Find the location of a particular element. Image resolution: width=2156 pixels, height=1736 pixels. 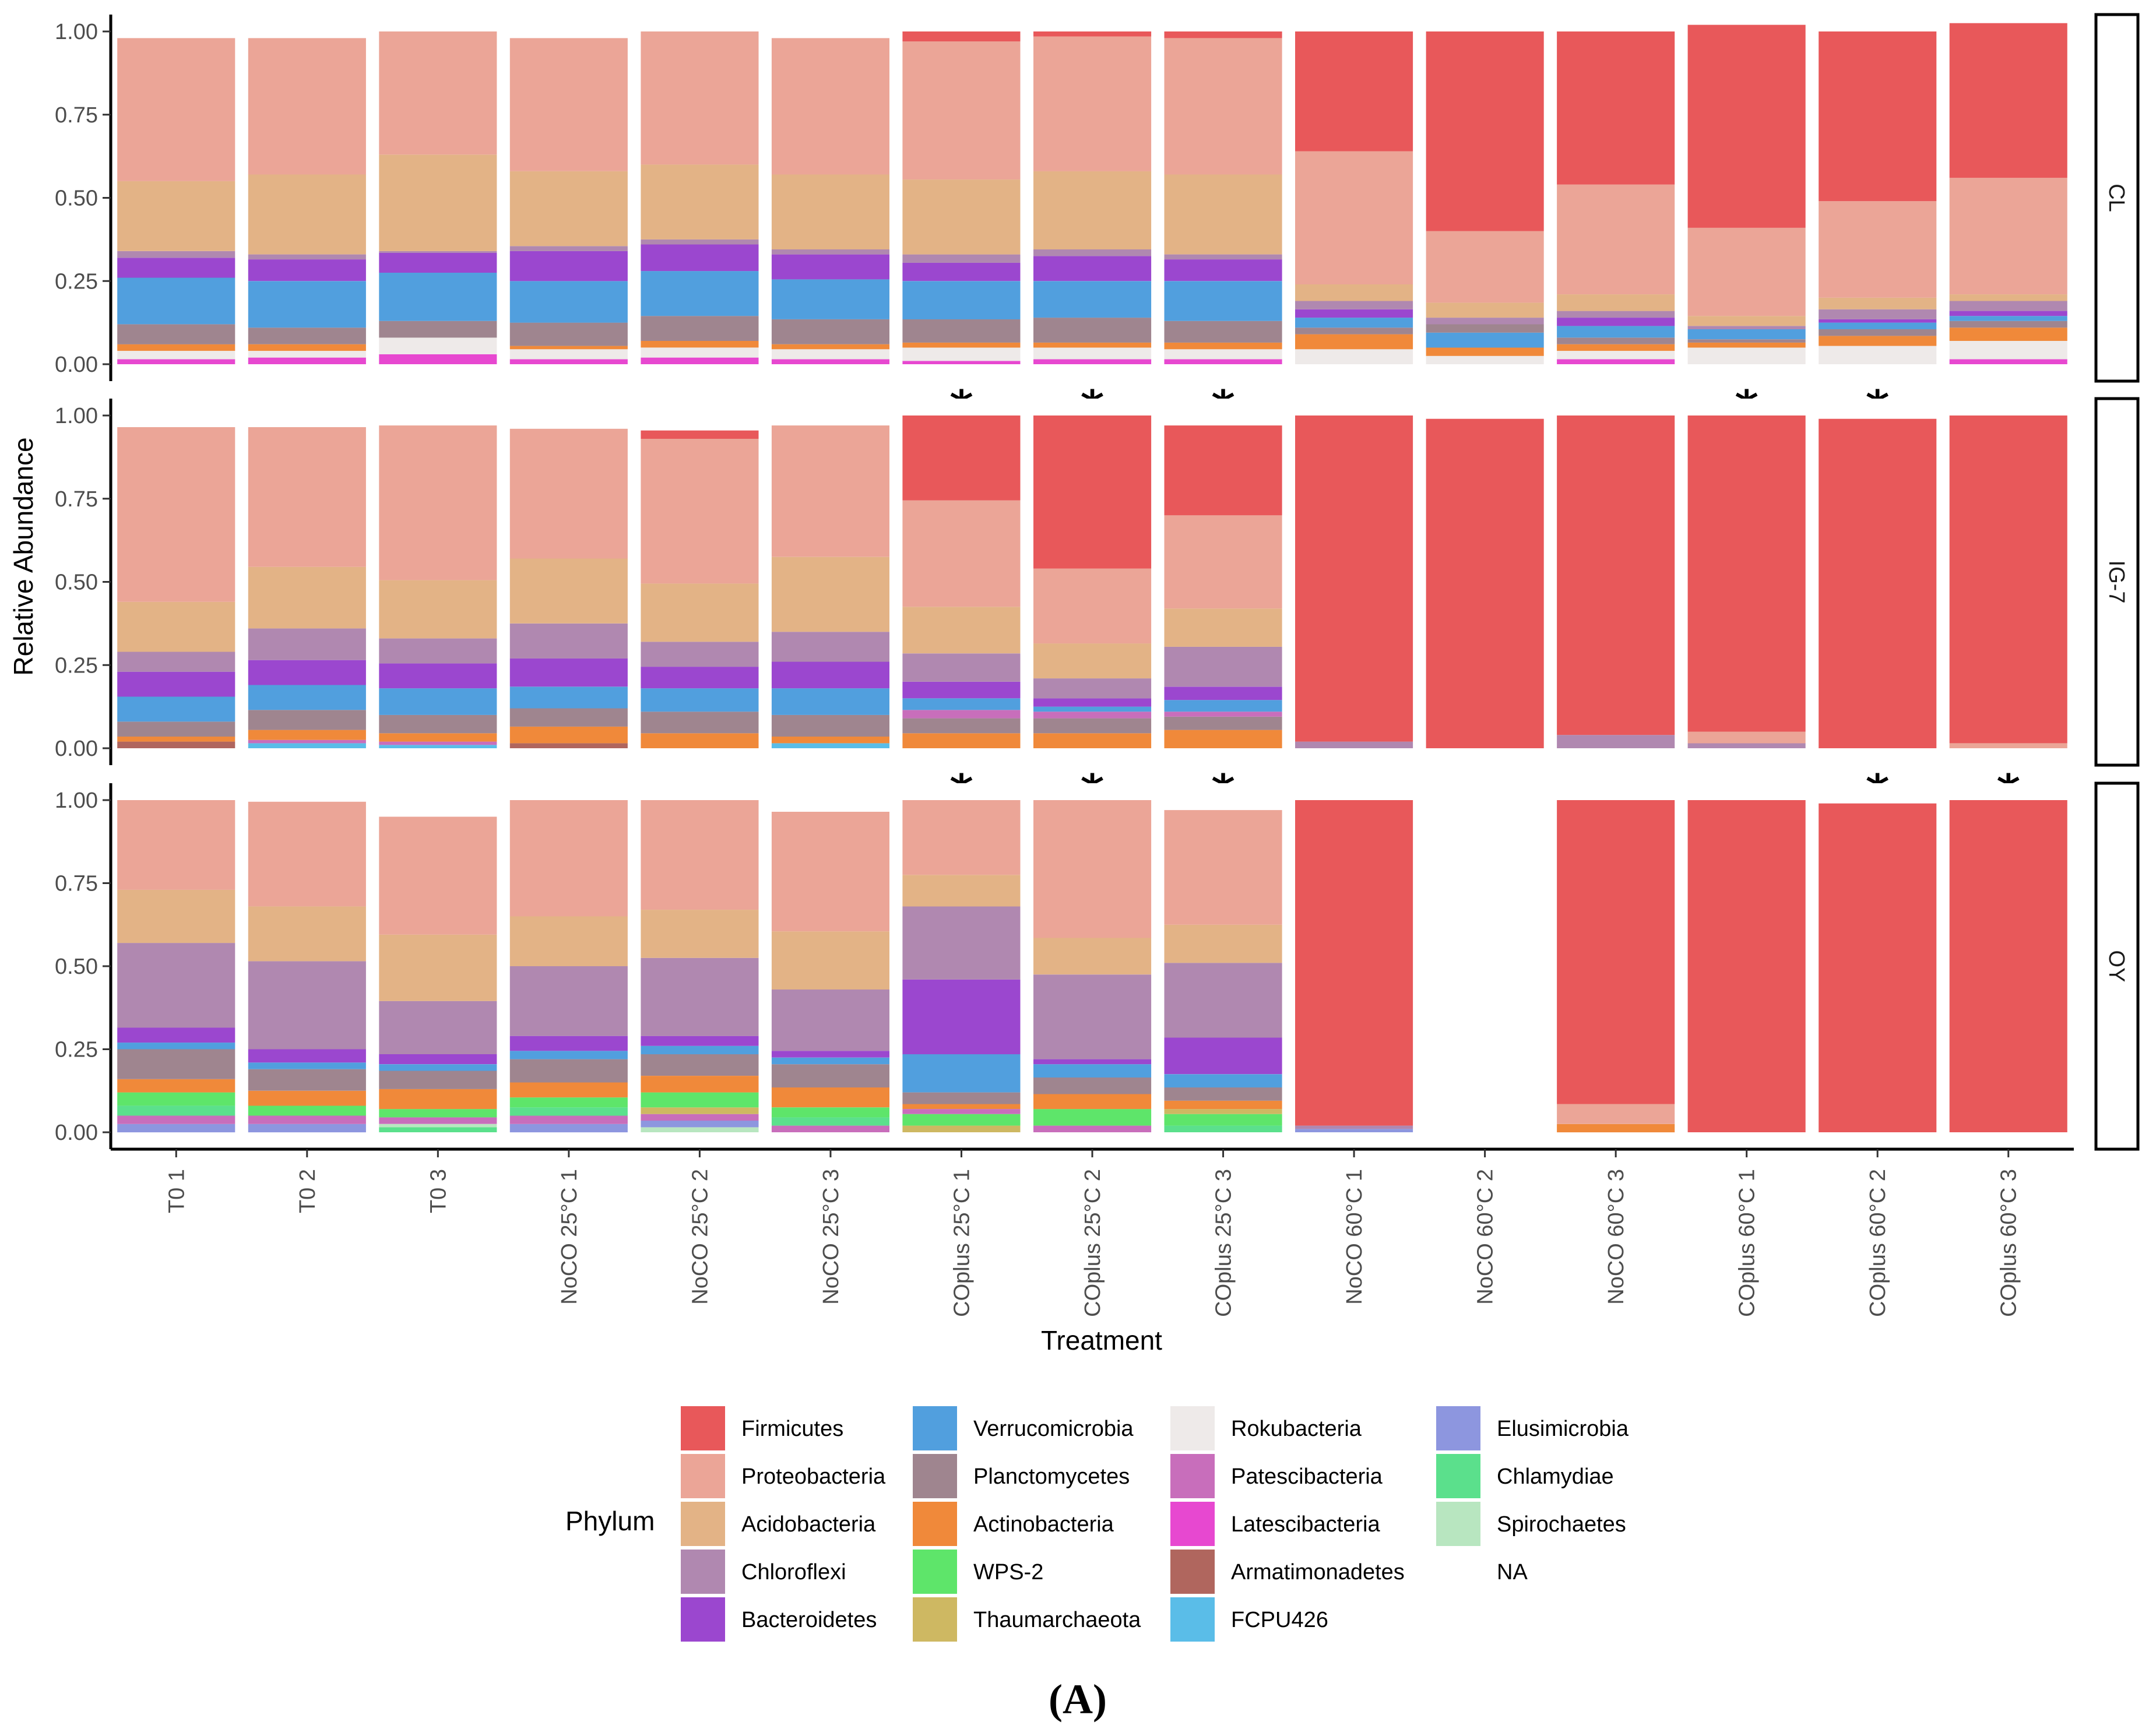

legend-item-proteobacteria: Proteobacteria is located at coordinates (783, 1476).